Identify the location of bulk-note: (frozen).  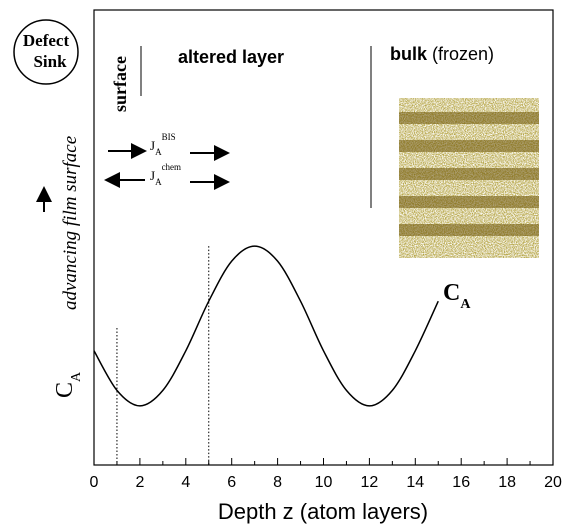
(463, 54).